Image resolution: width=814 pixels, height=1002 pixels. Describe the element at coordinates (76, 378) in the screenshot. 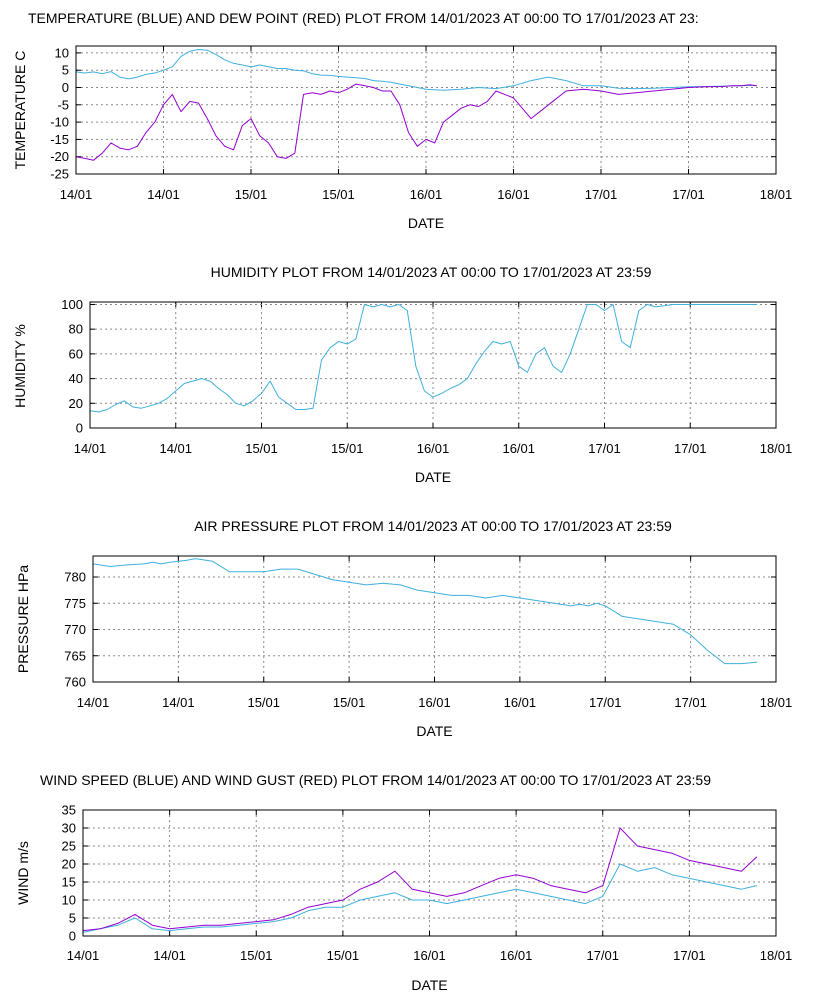

I see `humidity-y-tick-label: 40` at that location.